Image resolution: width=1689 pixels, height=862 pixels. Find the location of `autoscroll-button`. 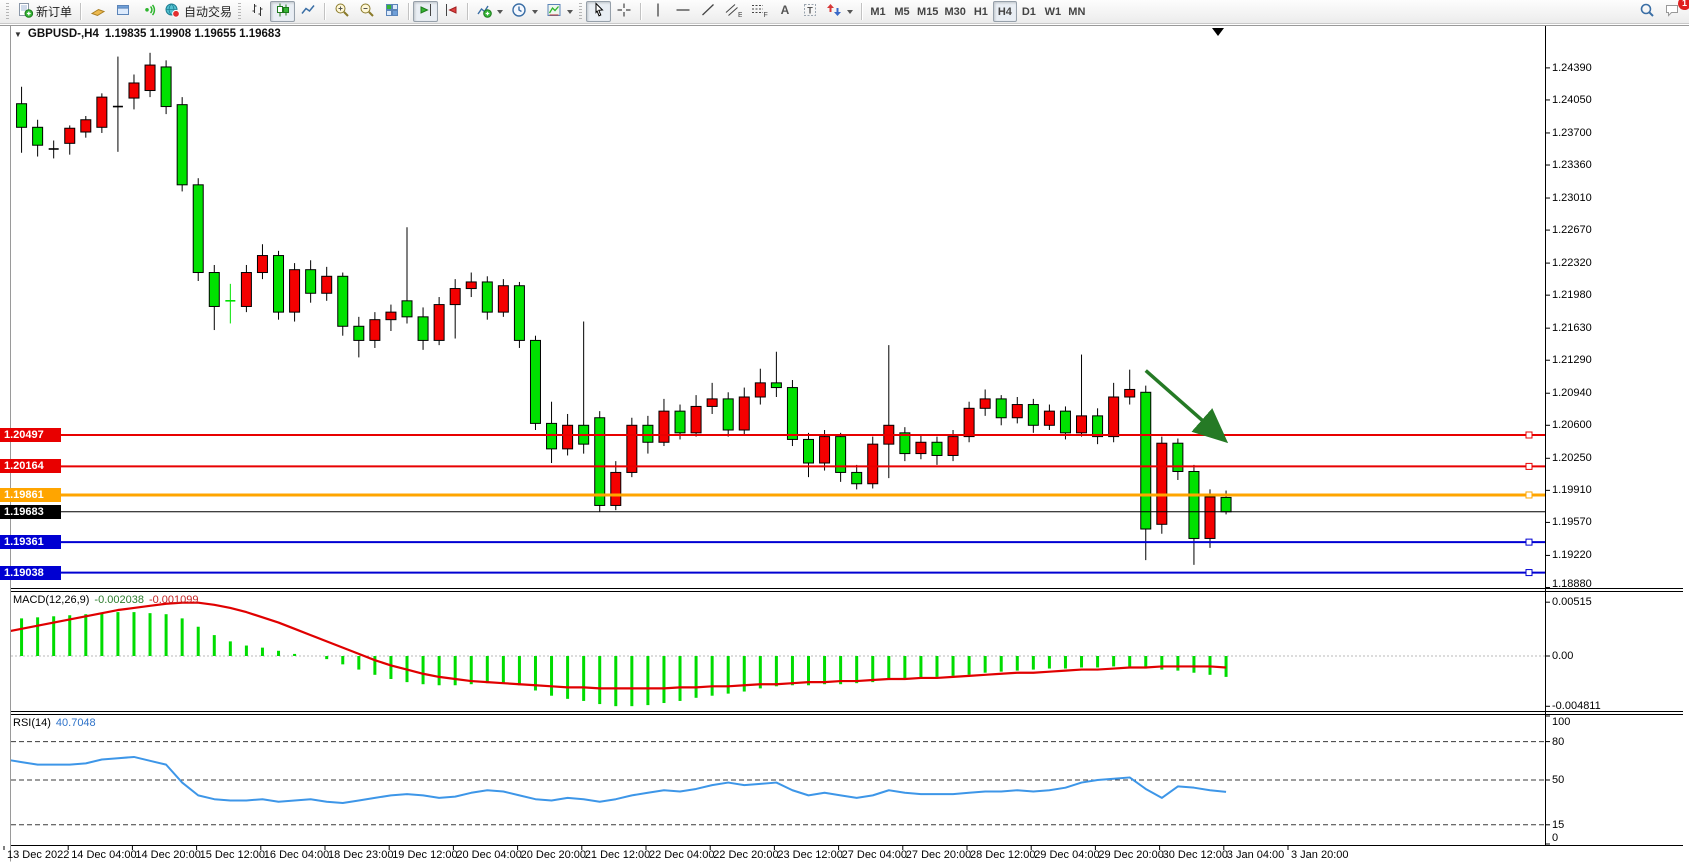

autoscroll-button is located at coordinates (450, 11).